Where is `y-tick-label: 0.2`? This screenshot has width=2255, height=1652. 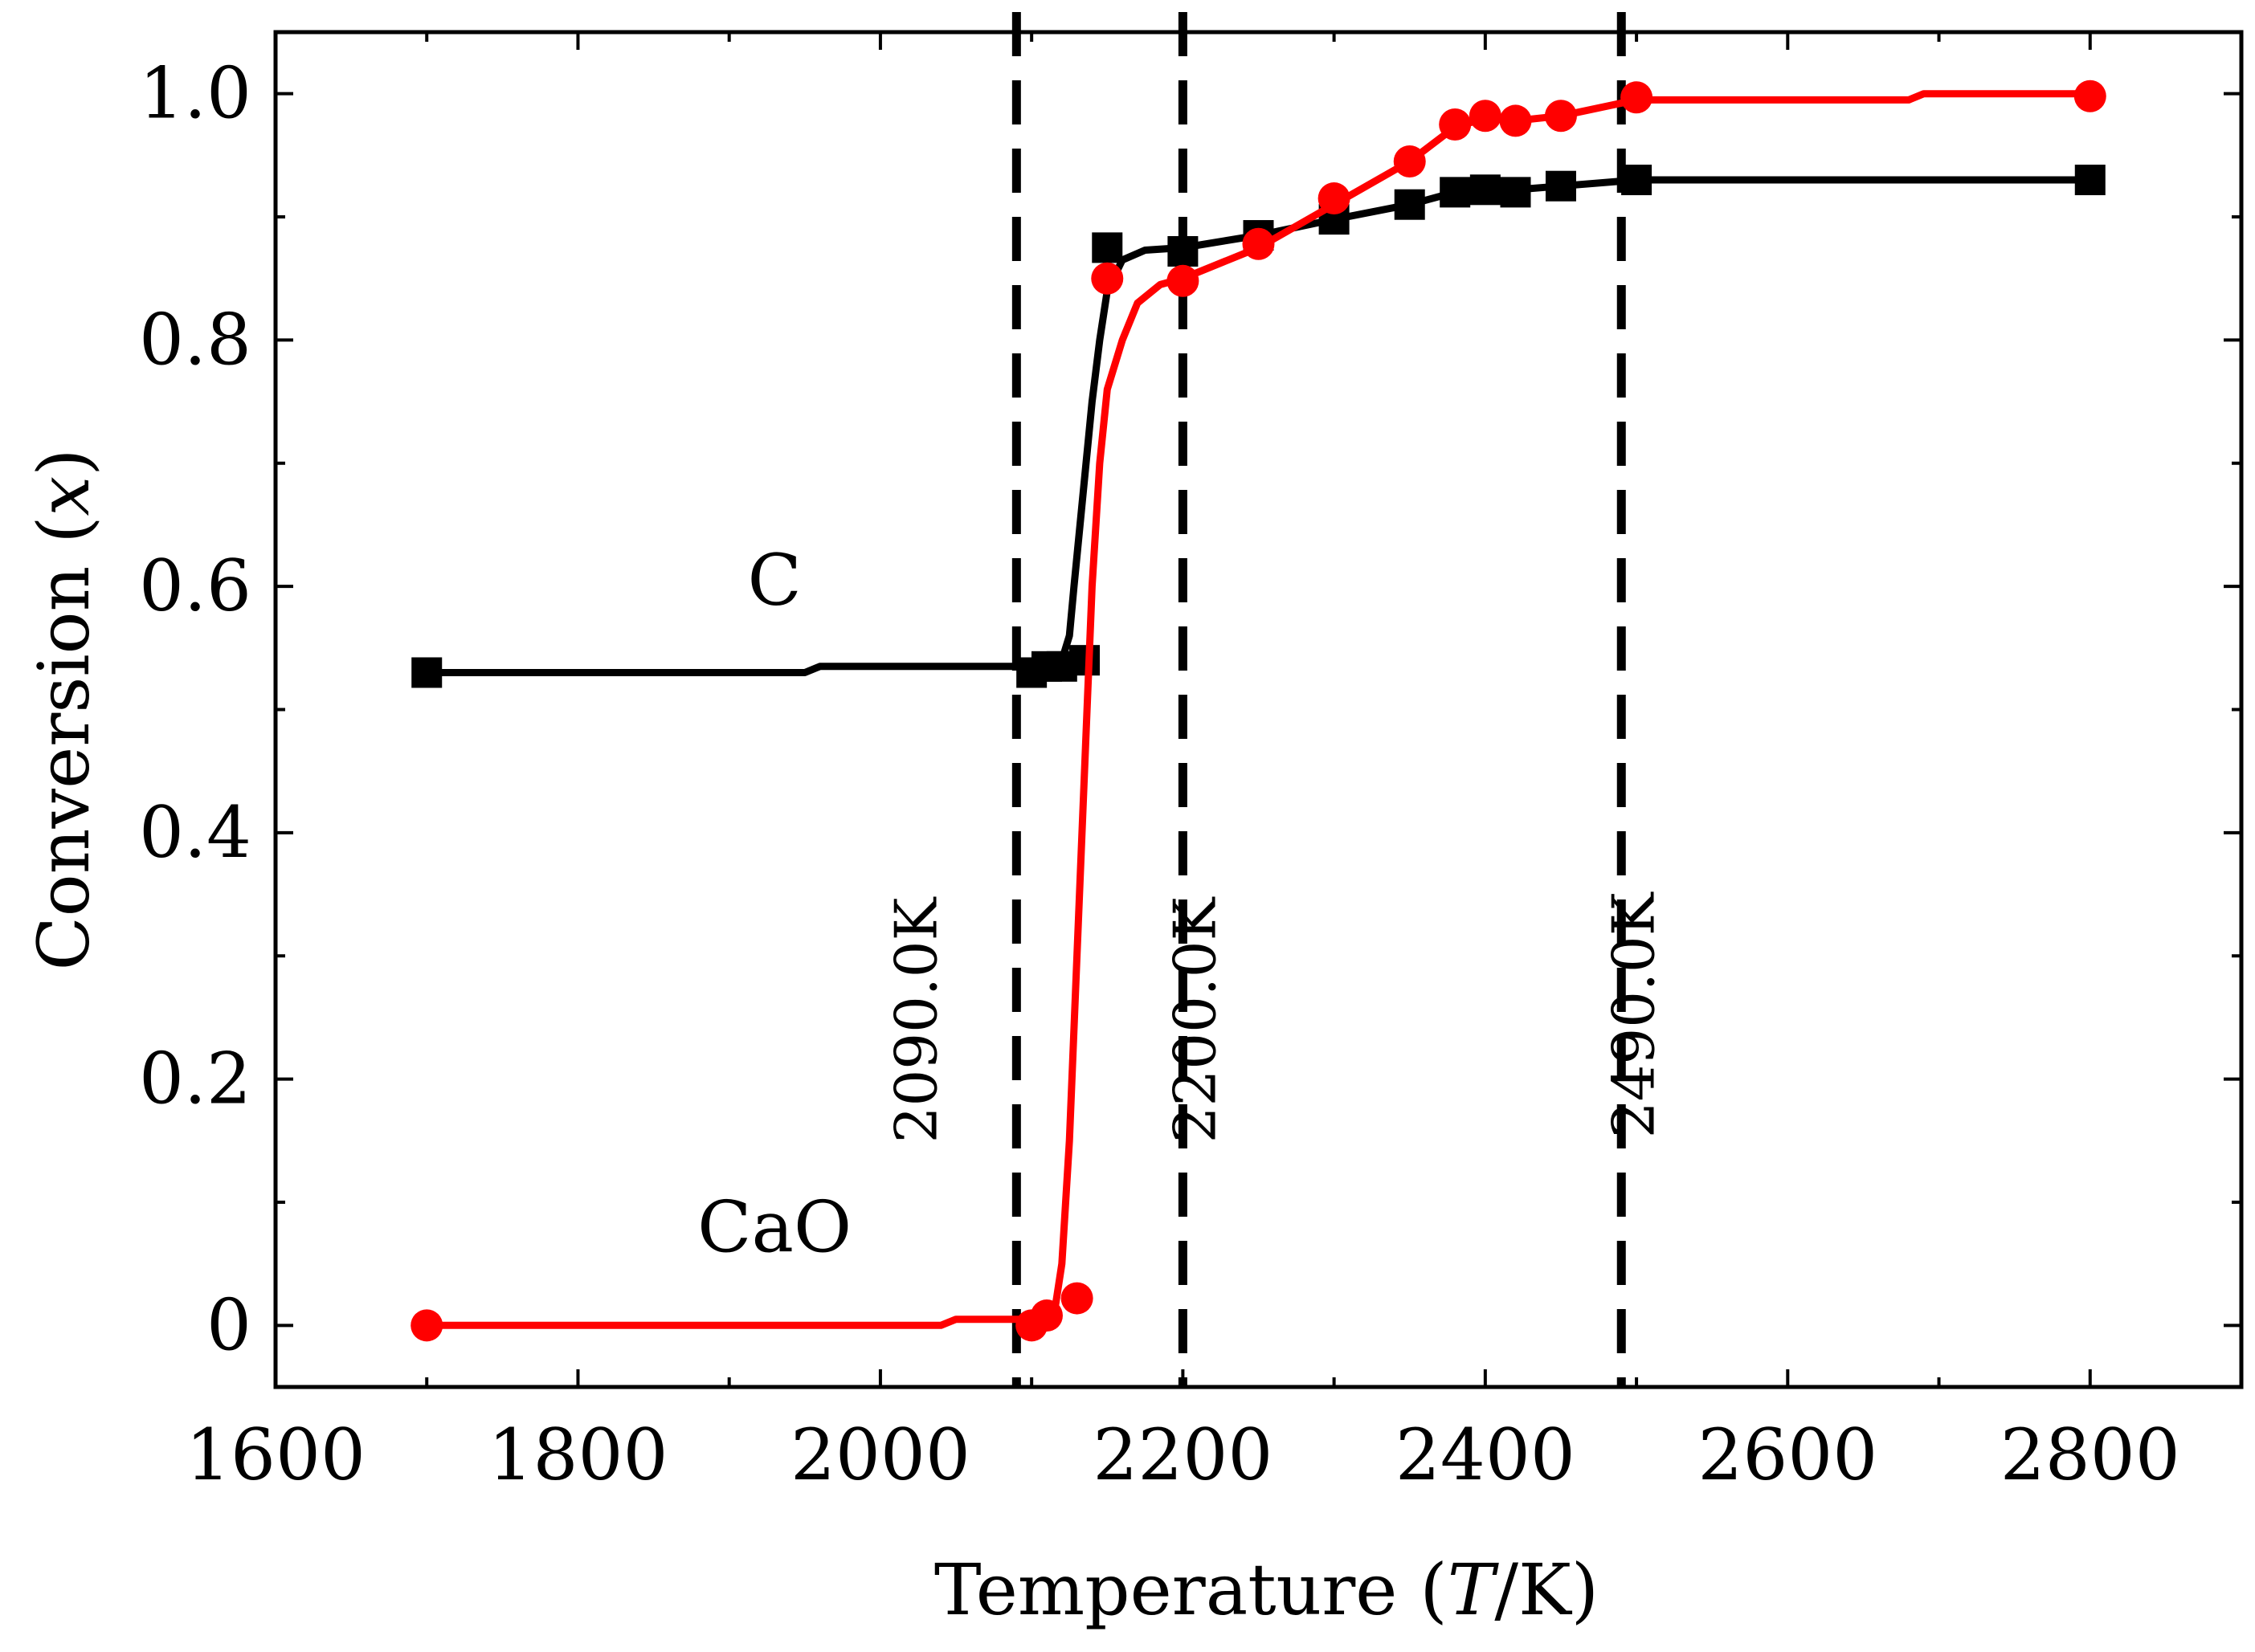
y-tick-label: 0.2 is located at coordinates (195, 1079).